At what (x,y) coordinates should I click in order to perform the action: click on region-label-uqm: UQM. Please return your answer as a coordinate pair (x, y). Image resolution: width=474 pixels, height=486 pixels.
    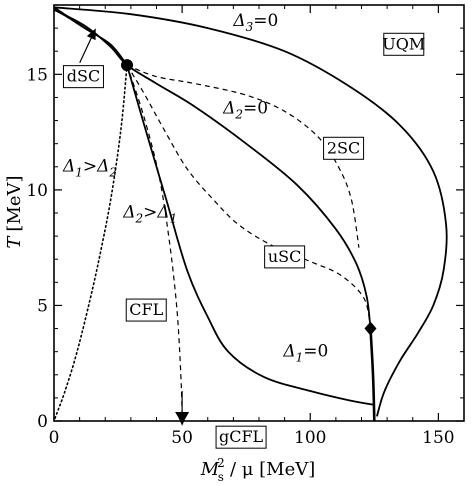
    Looking at the image, I should click on (403, 43).